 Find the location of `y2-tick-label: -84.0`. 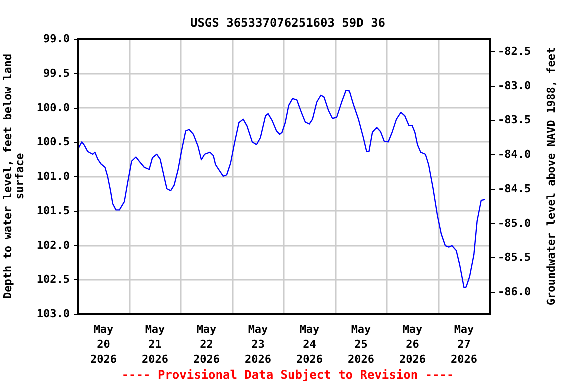

y2-tick-label: -84.0 is located at coordinates (515, 154).